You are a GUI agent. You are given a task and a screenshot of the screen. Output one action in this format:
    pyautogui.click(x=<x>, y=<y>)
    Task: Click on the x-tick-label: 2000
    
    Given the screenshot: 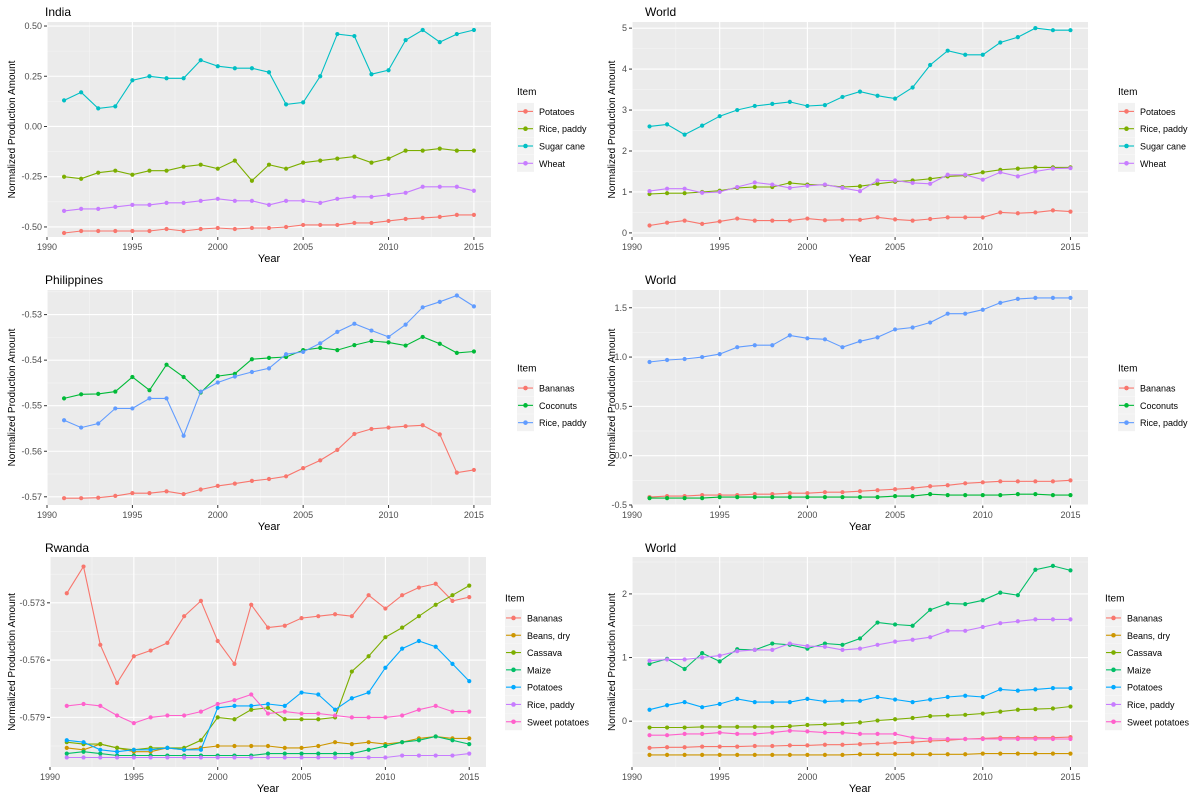 What is the action you would take?
    pyautogui.click(x=218, y=777)
    